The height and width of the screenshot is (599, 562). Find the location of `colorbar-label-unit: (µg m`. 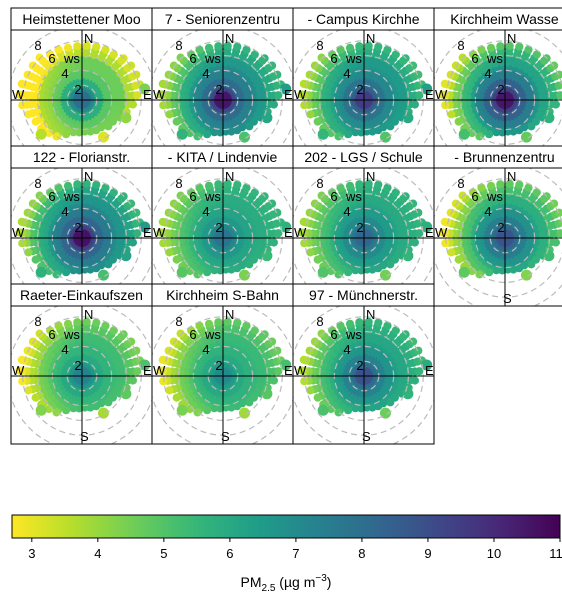

colorbar-label-unit: (µg m is located at coordinates (295, 582).